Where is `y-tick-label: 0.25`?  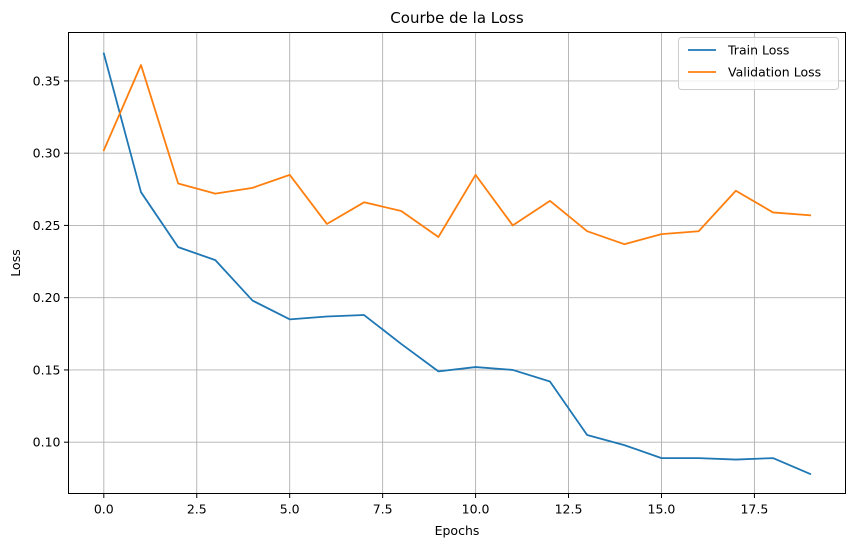 y-tick-label: 0.25 is located at coordinates (47, 225).